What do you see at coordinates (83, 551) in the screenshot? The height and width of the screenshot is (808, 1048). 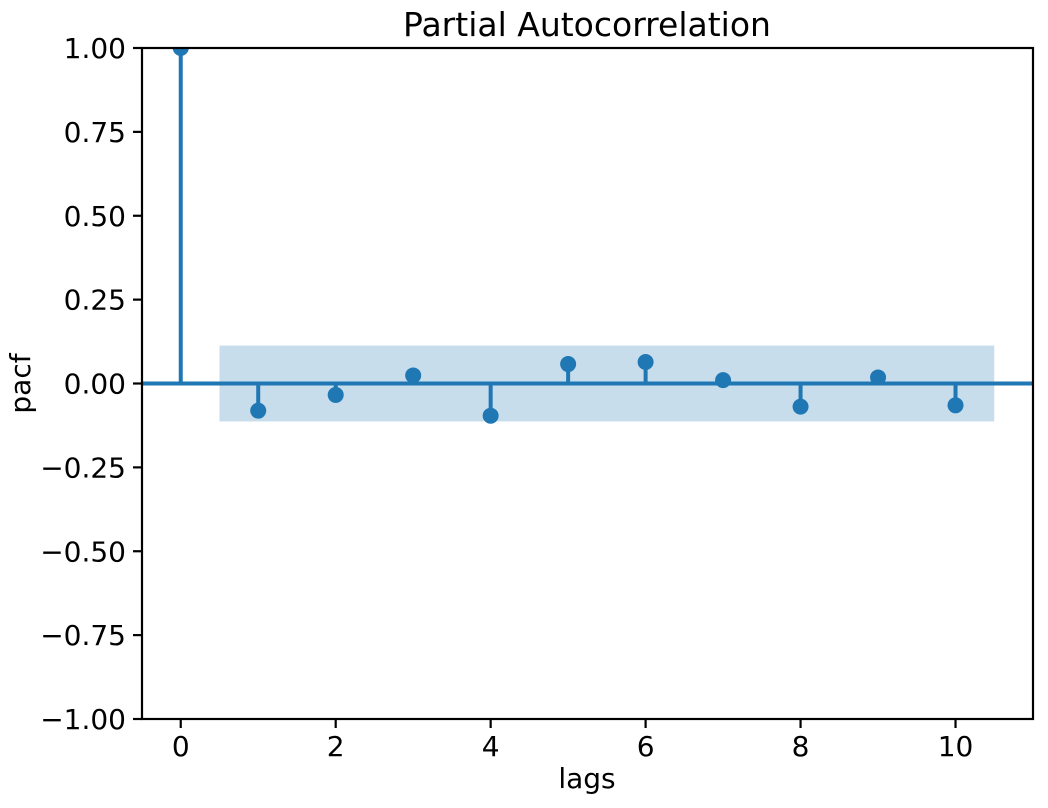 I see `y-tick-label: −0.50` at bounding box center [83, 551].